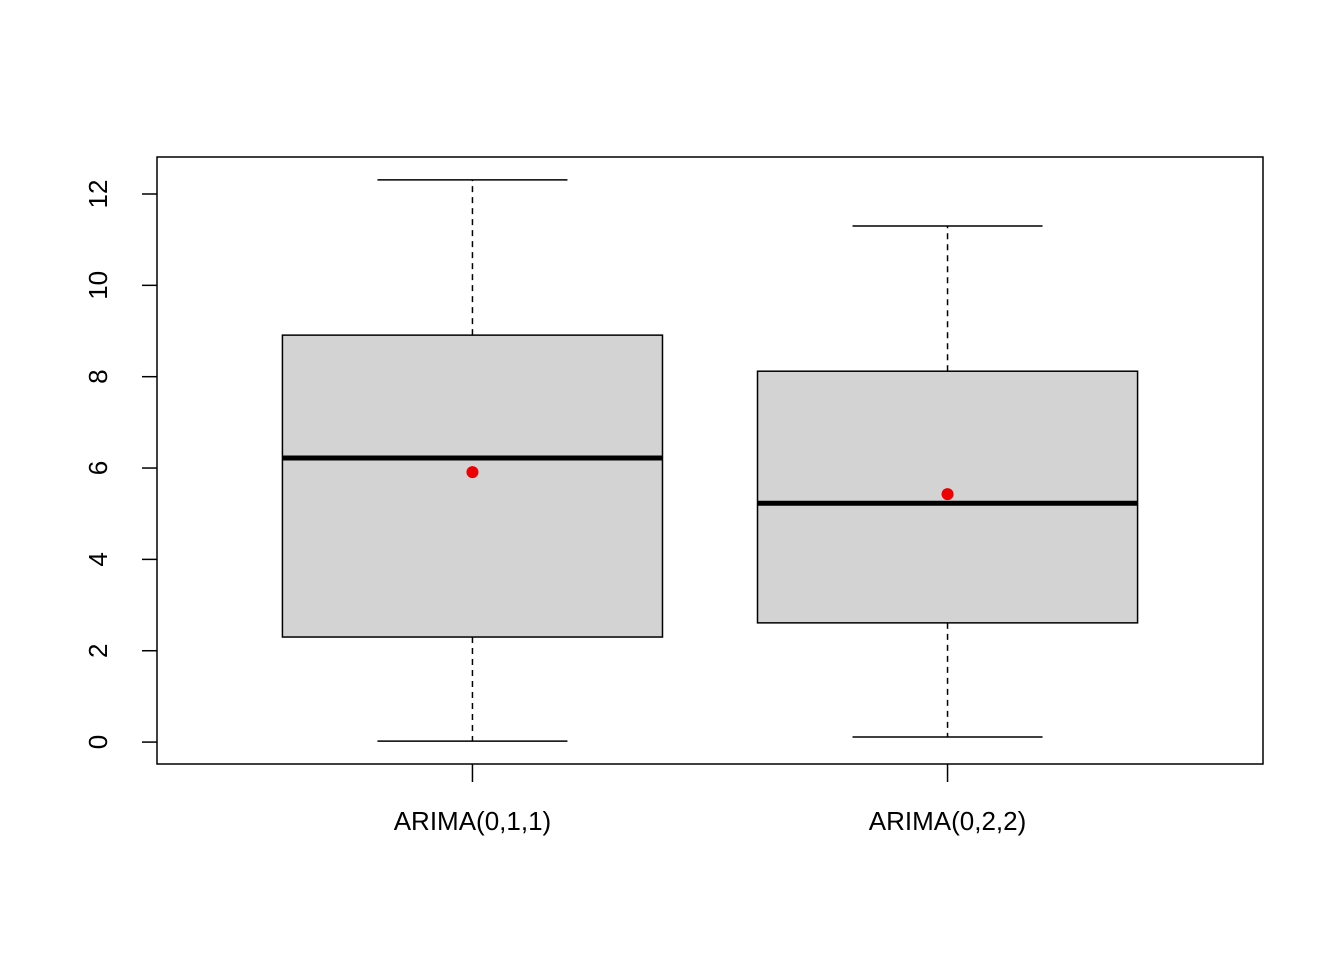 Image resolution: width=1344 pixels, height=960 pixels. What do you see at coordinates (98, 468) in the screenshot?
I see `y-tick-label: 6` at bounding box center [98, 468].